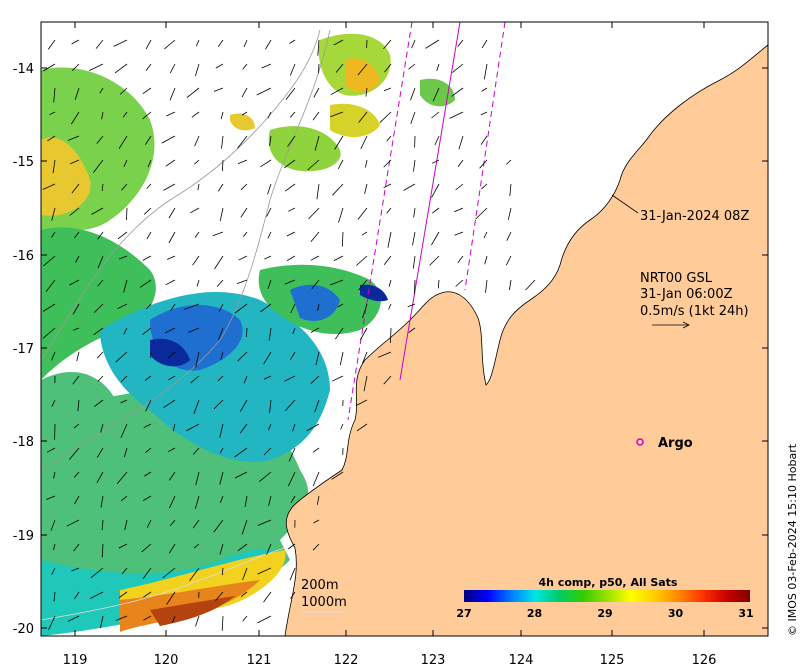 The height and width of the screenshot is (672, 810). I want to click on argo-marker, so click(640, 442).